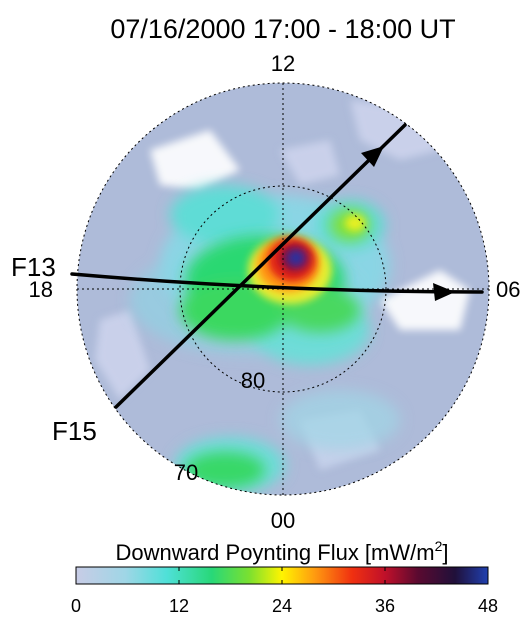 The height and width of the screenshot is (626, 532). Describe the element at coordinates (444, 292) in the screenshot. I see `arrow-f13` at that location.